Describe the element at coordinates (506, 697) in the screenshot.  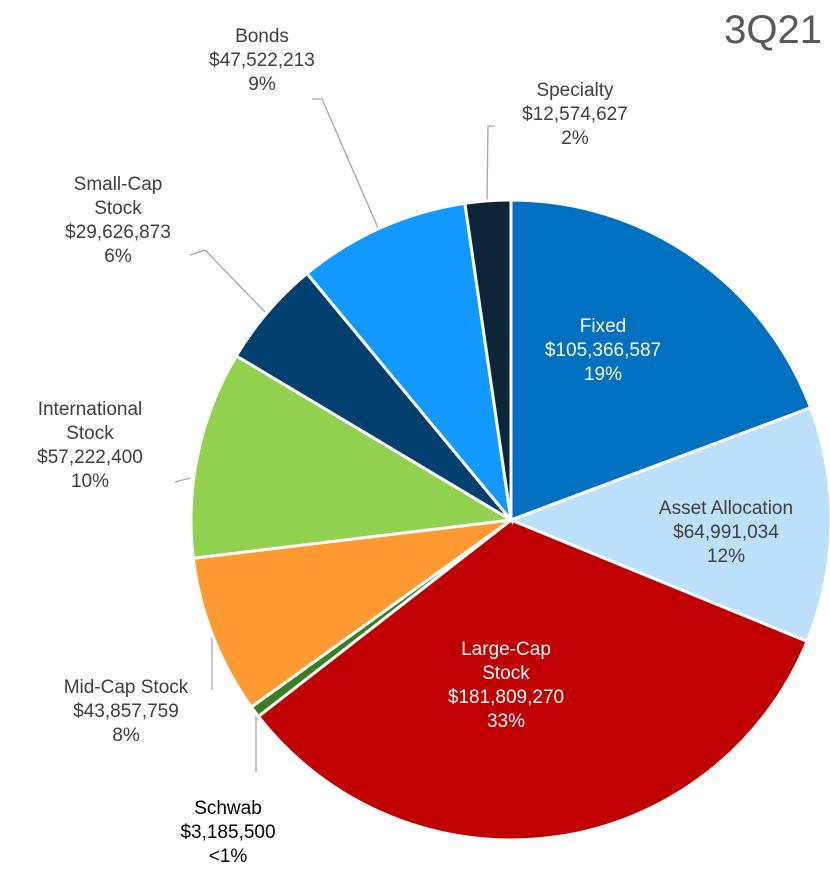
I see `value-label: $181,809,270` at that location.